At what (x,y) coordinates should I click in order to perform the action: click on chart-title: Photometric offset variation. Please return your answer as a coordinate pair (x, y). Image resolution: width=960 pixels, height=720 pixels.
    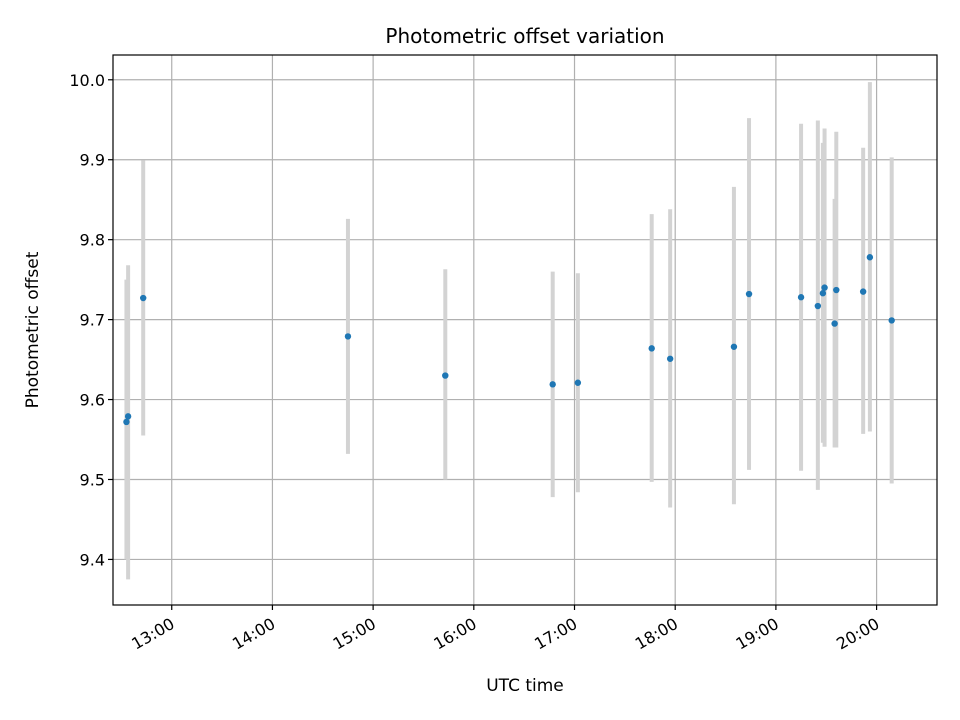
    Looking at the image, I should click on (524, 36).